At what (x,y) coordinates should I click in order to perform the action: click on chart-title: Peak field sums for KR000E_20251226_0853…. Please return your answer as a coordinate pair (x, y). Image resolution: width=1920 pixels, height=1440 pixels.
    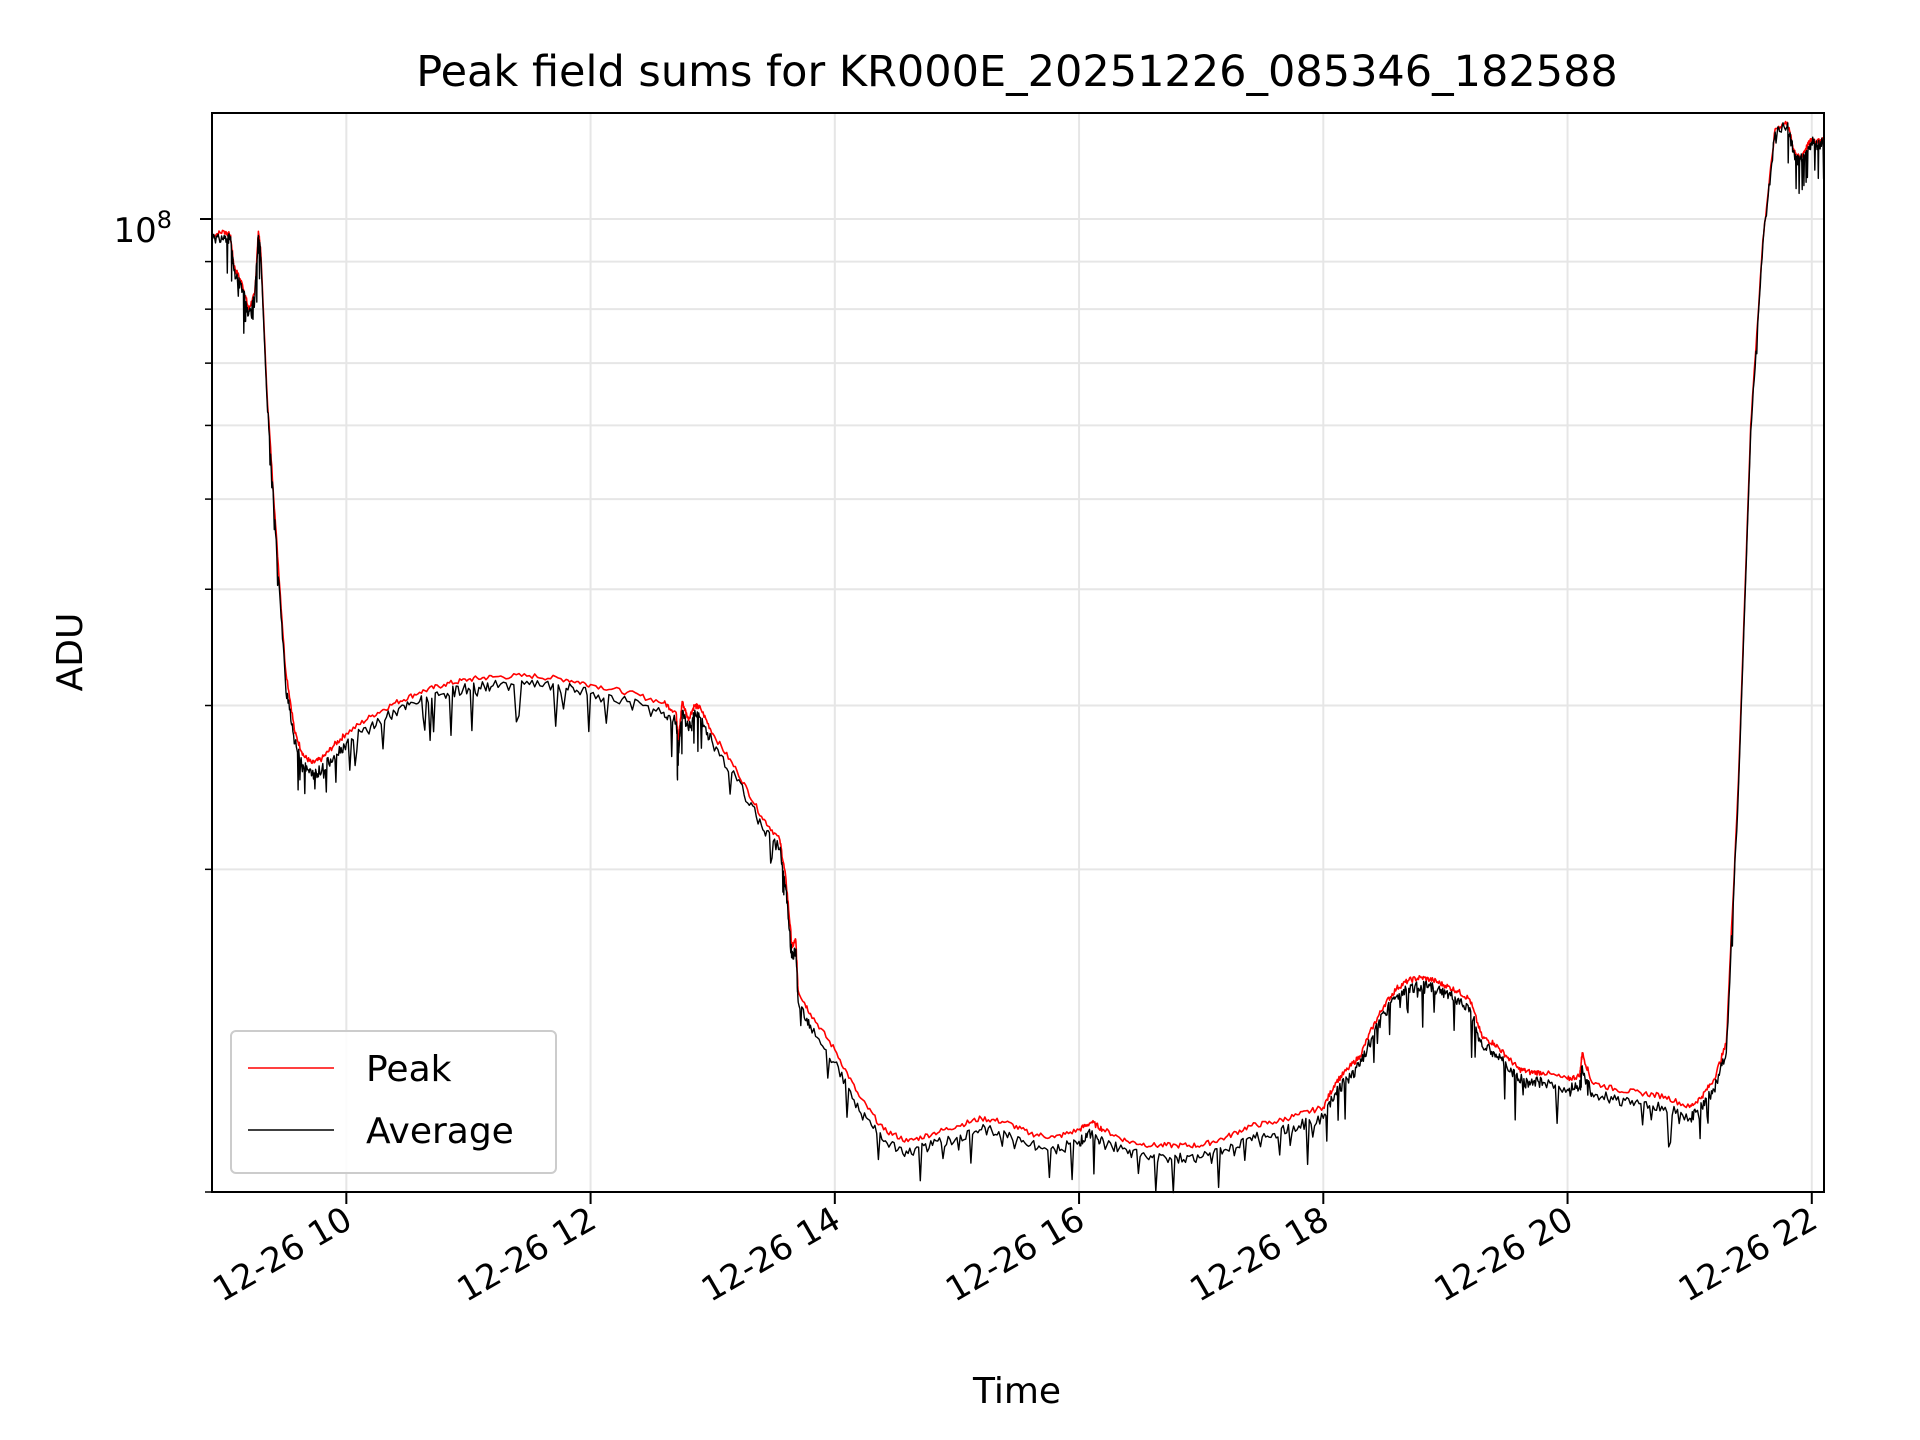
    Looking at the image, I should click on (1017, 72).